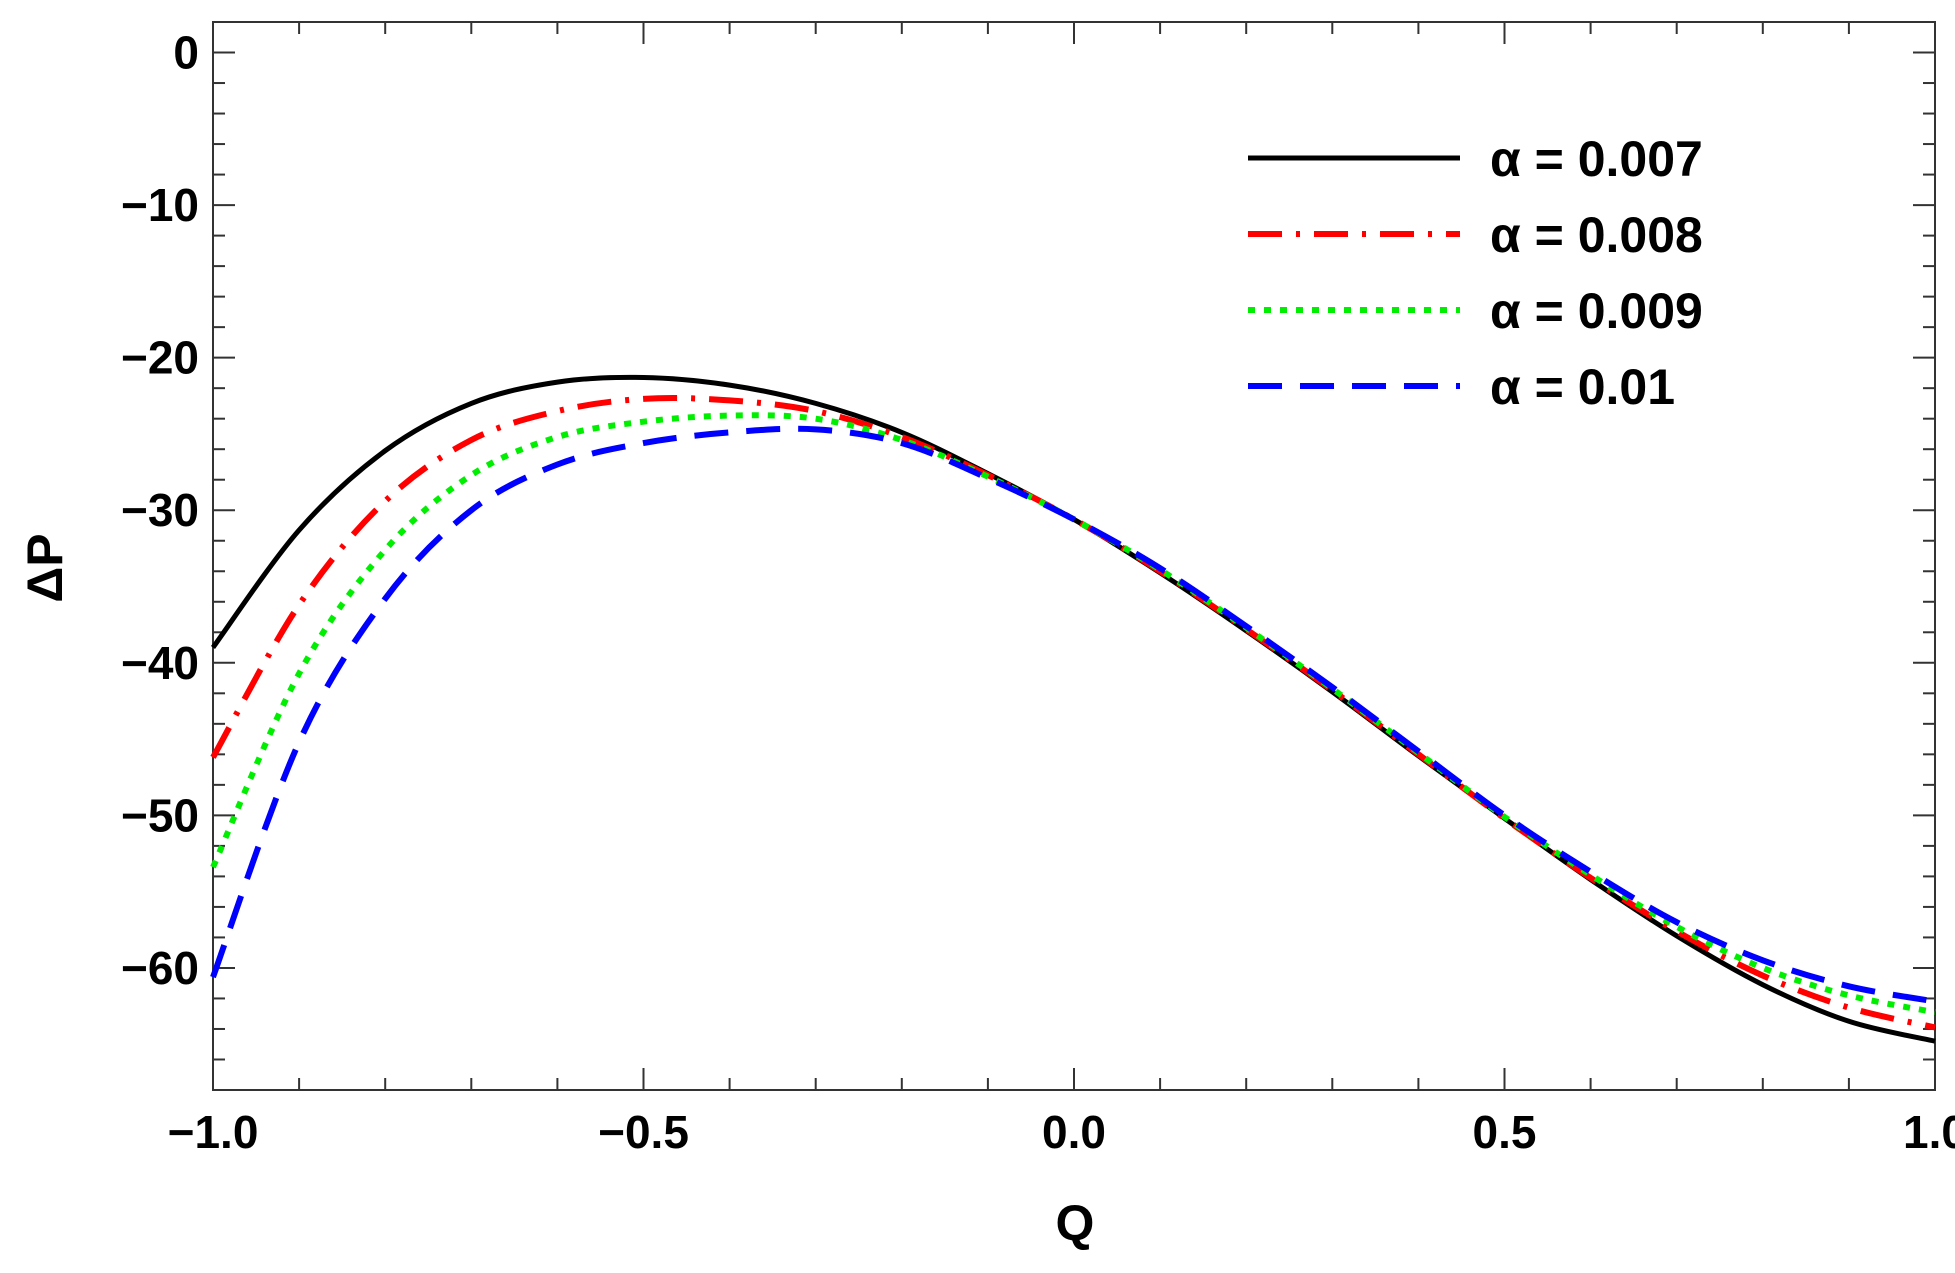  I want to click on y-tick-label: −30, so click(160, 510).